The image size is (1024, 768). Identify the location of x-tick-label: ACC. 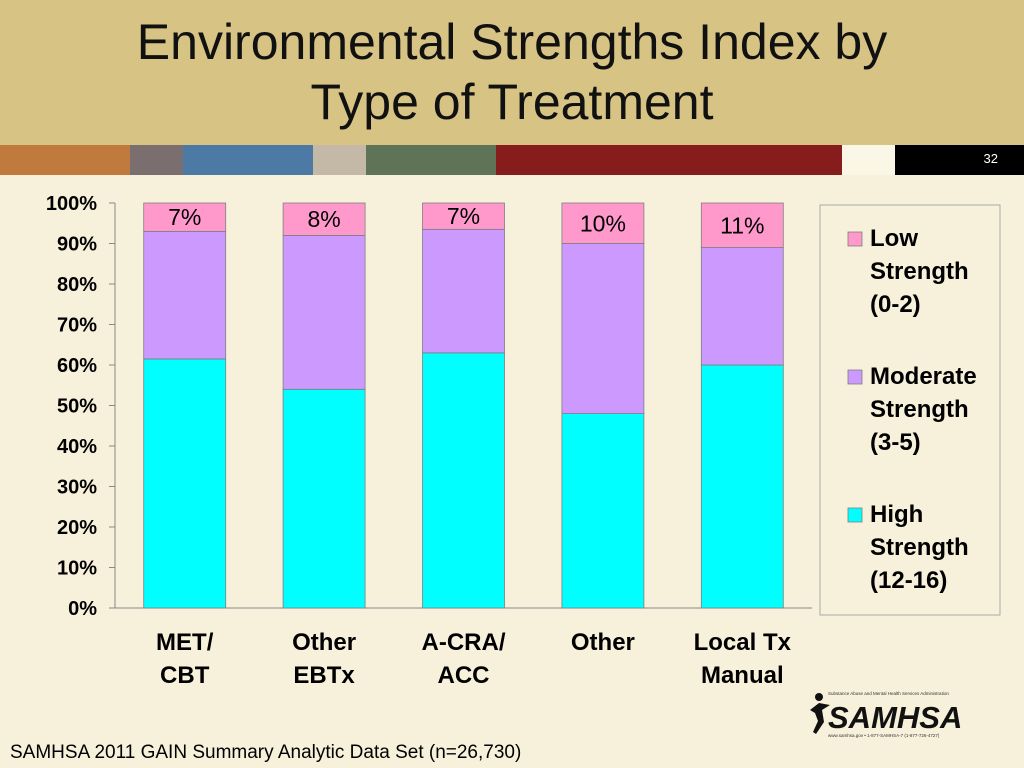
(464, 675).